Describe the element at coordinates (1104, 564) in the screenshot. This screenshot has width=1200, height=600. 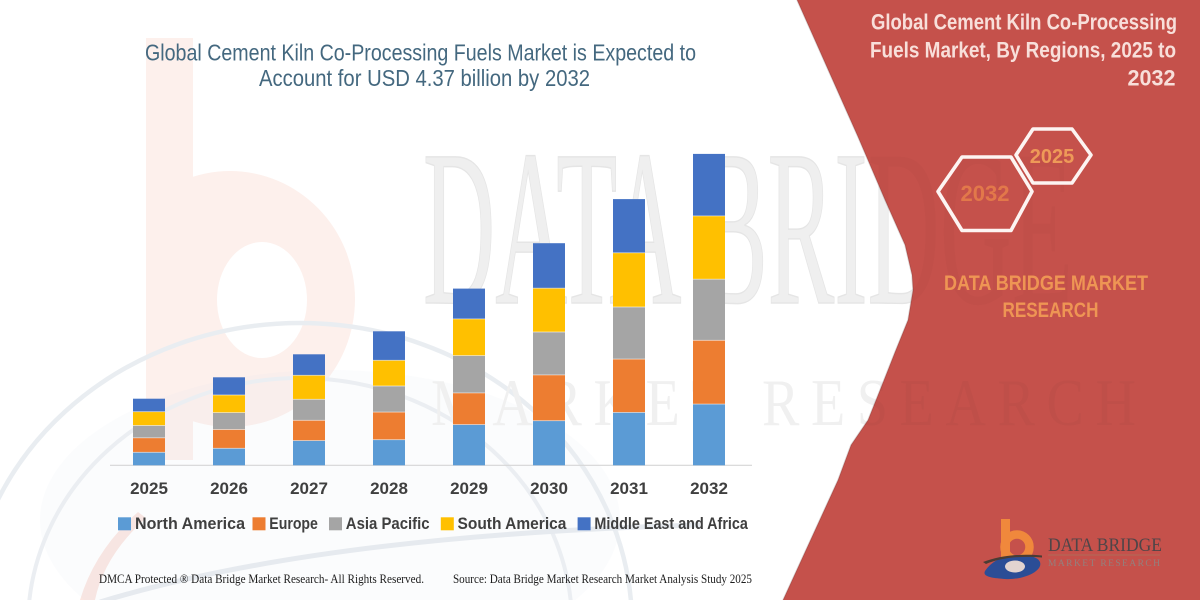
I see `svg-text: MARKET RESEARCH` at that location.